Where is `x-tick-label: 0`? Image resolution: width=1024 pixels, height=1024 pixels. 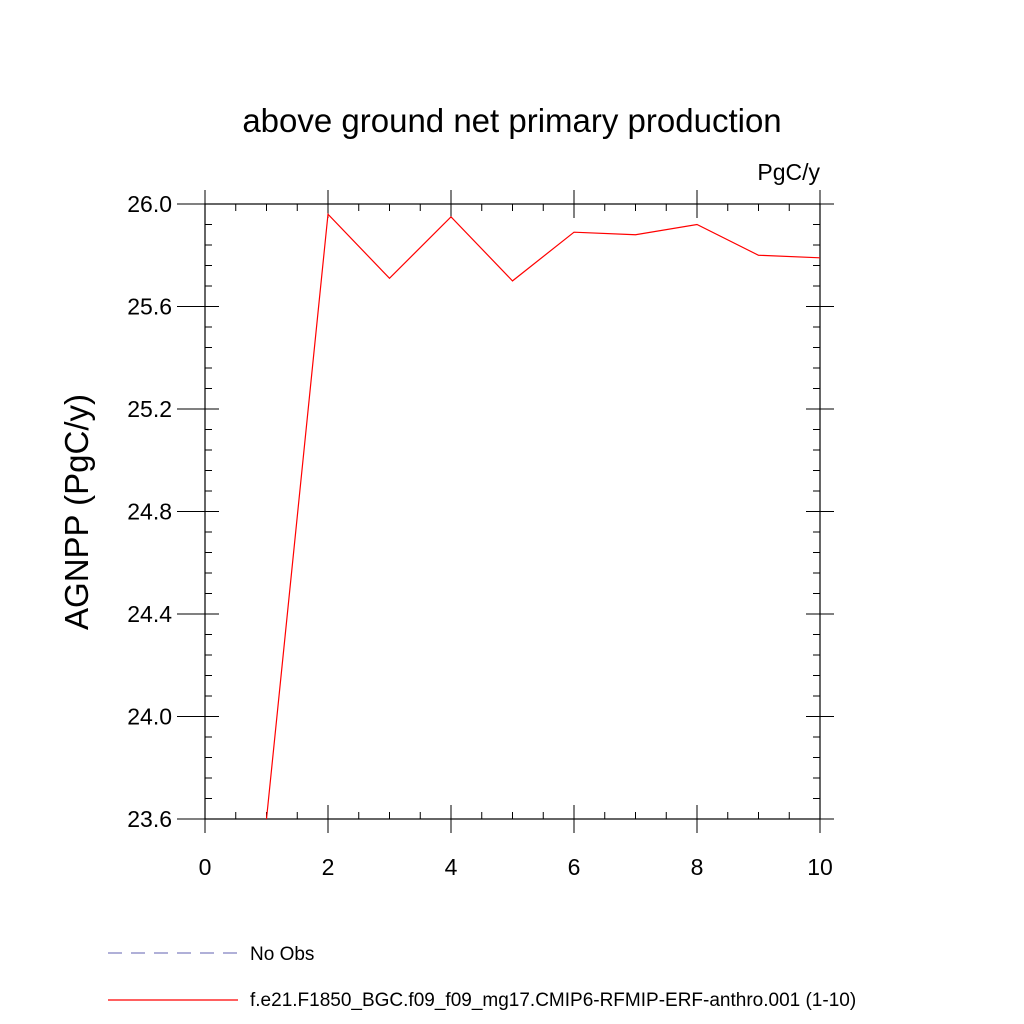 x-tick-label: 0 is located at coordinates (205, 867).